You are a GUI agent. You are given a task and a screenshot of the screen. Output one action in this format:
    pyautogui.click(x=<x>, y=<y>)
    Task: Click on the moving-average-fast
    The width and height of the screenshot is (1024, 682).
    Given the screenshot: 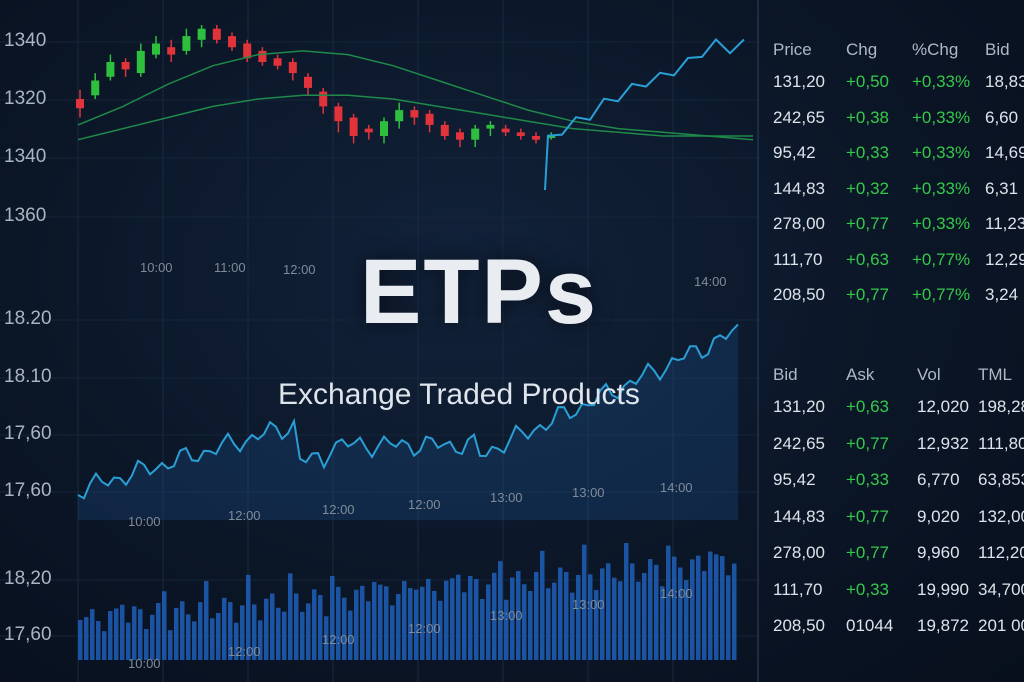 What is the action you would take?
    pyautogui.click(x=415, y=95)
    